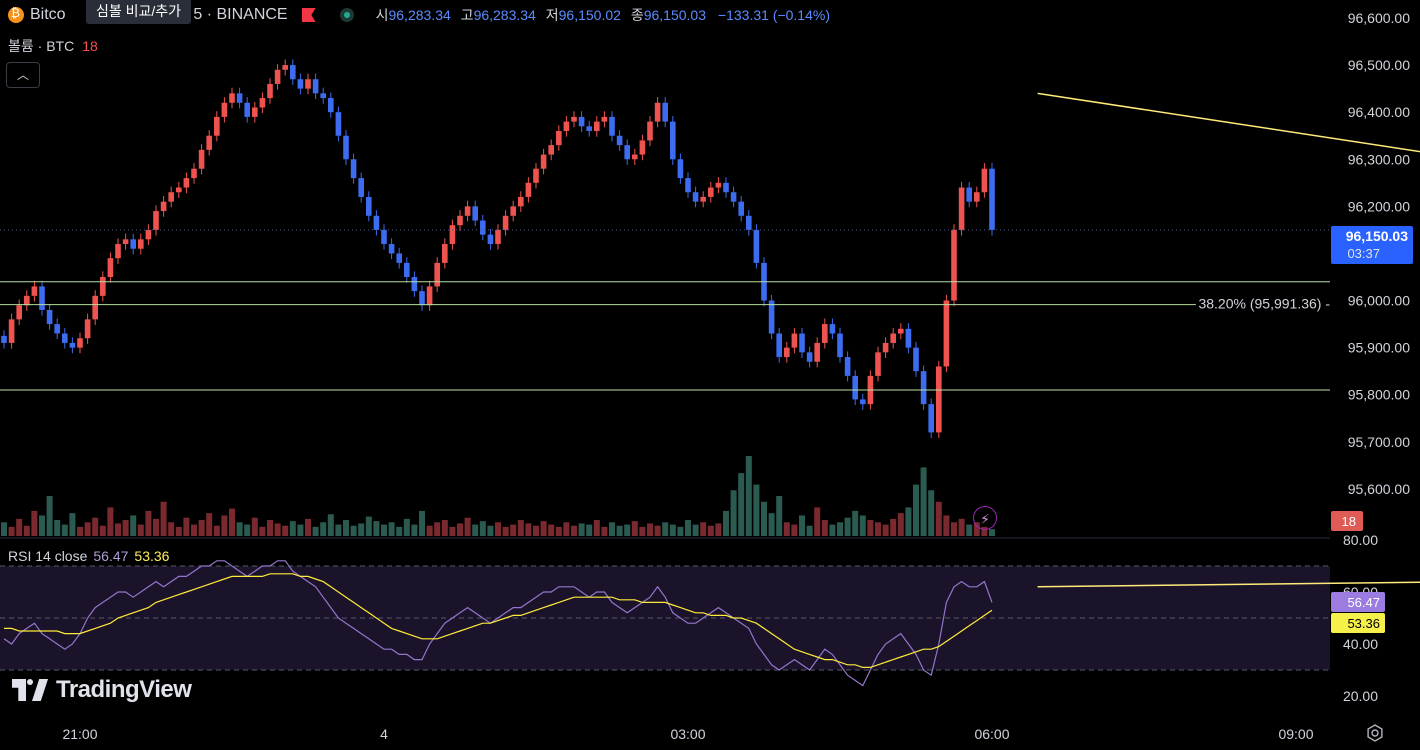 The width and height of the screenshot is (1420, 750). I want to click on brand-name: TradingView, so click(124, 689).